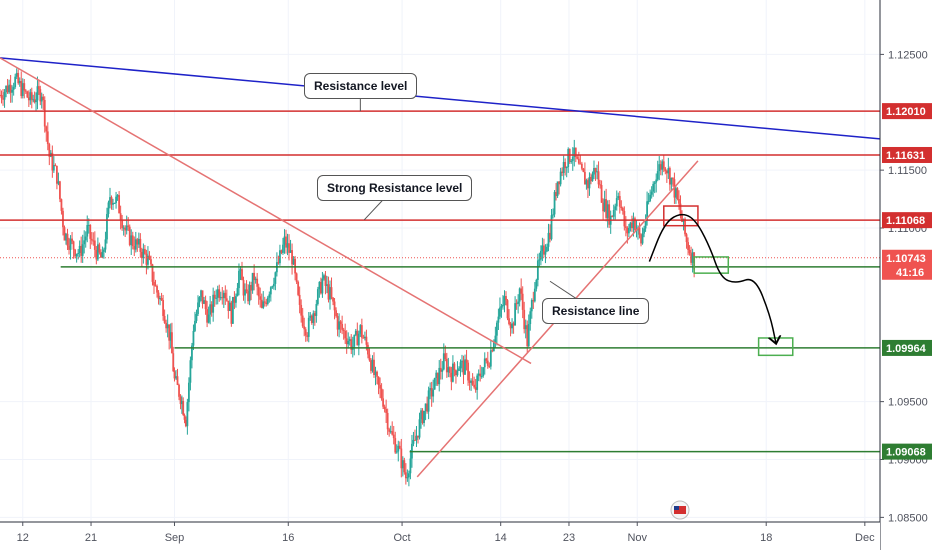 Image resolution: width=932 pixels, height=550 pixels. Describe the element at coordinates (395, 188) in the screenshot. I see `callout-1: Strong Resistance level` at that location.